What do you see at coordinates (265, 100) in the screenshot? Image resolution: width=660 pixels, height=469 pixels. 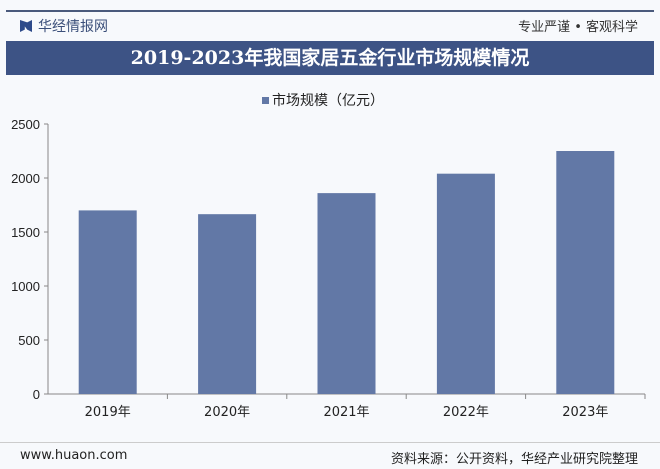 I see `legend-swatch` at bounding box center [265, 100].